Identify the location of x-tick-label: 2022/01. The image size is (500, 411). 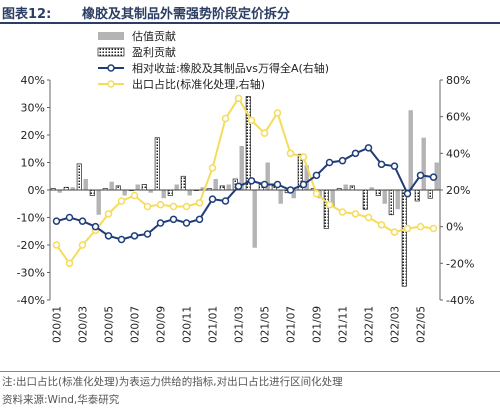
(370, 325).